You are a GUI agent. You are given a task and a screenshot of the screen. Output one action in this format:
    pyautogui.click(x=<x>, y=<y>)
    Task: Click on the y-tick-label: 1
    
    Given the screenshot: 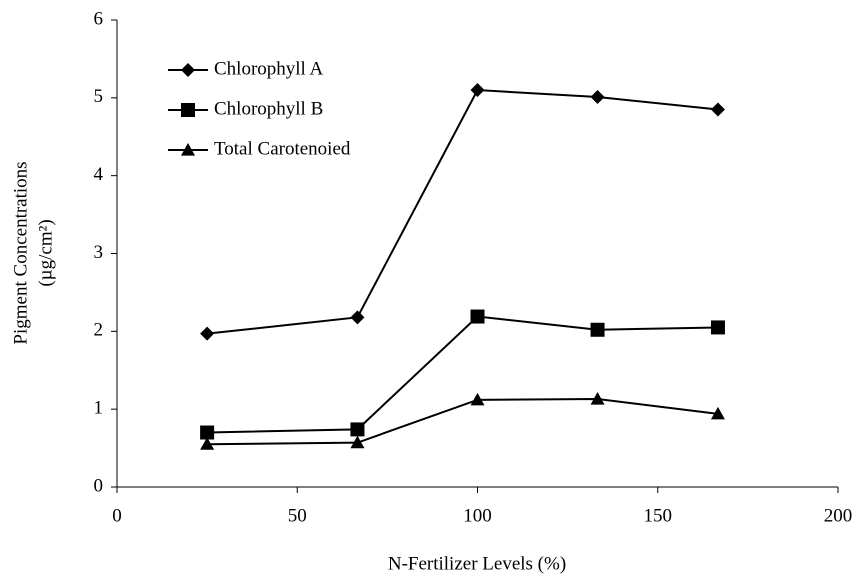 What is the action you would take?
    pyautogui.click(x=99, y=408)
    